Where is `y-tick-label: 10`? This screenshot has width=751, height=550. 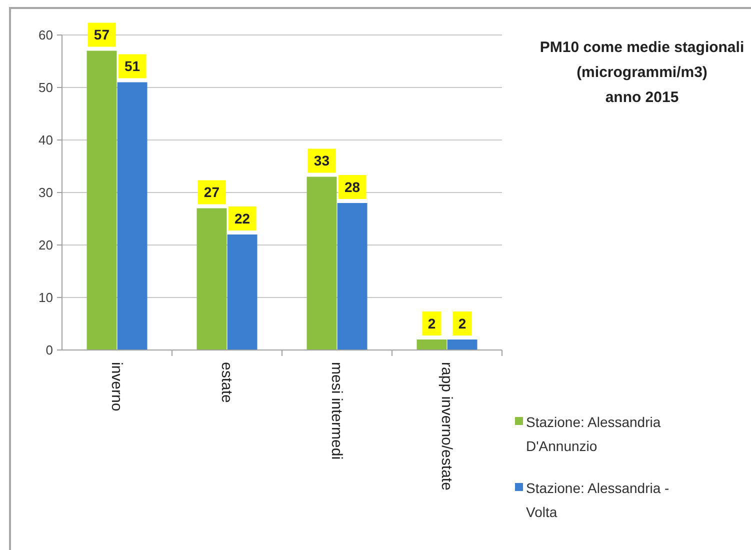 y-tick-label: 10 is located at coordinates (45, 298).